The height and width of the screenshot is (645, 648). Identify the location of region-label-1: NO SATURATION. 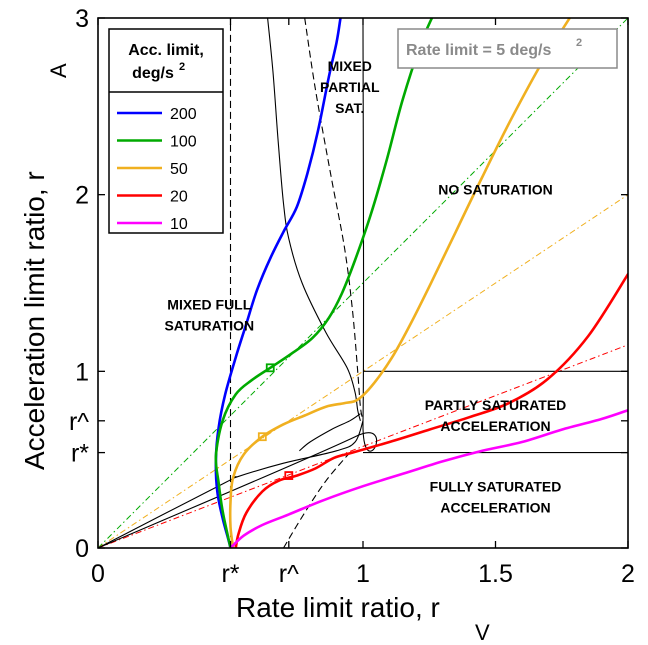
(495, 190).